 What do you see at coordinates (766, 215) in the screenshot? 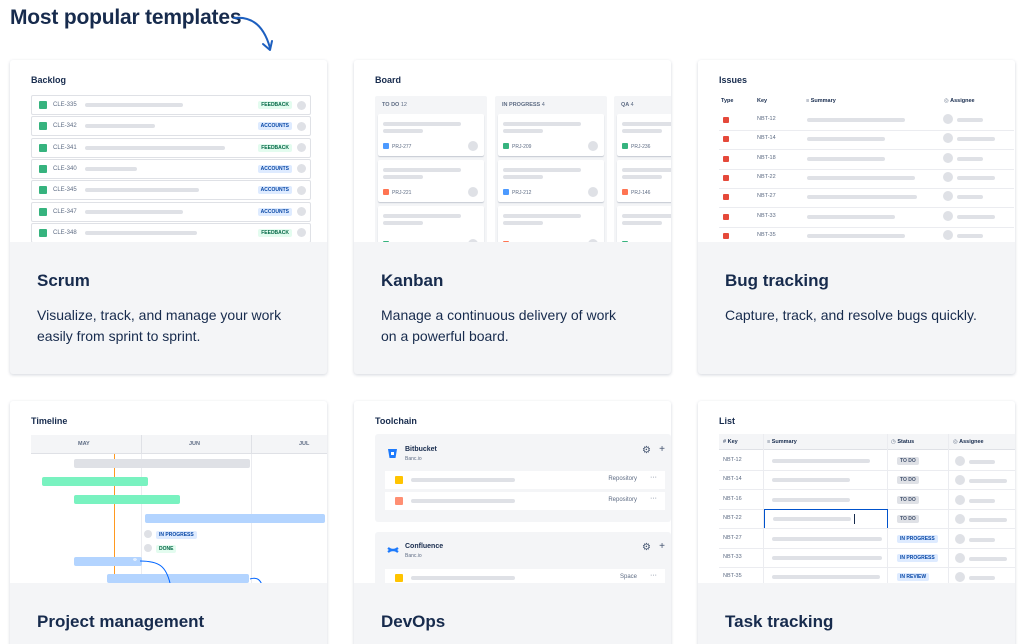
I see `issue-key: NBT-33` at bounding box center [766, 215].